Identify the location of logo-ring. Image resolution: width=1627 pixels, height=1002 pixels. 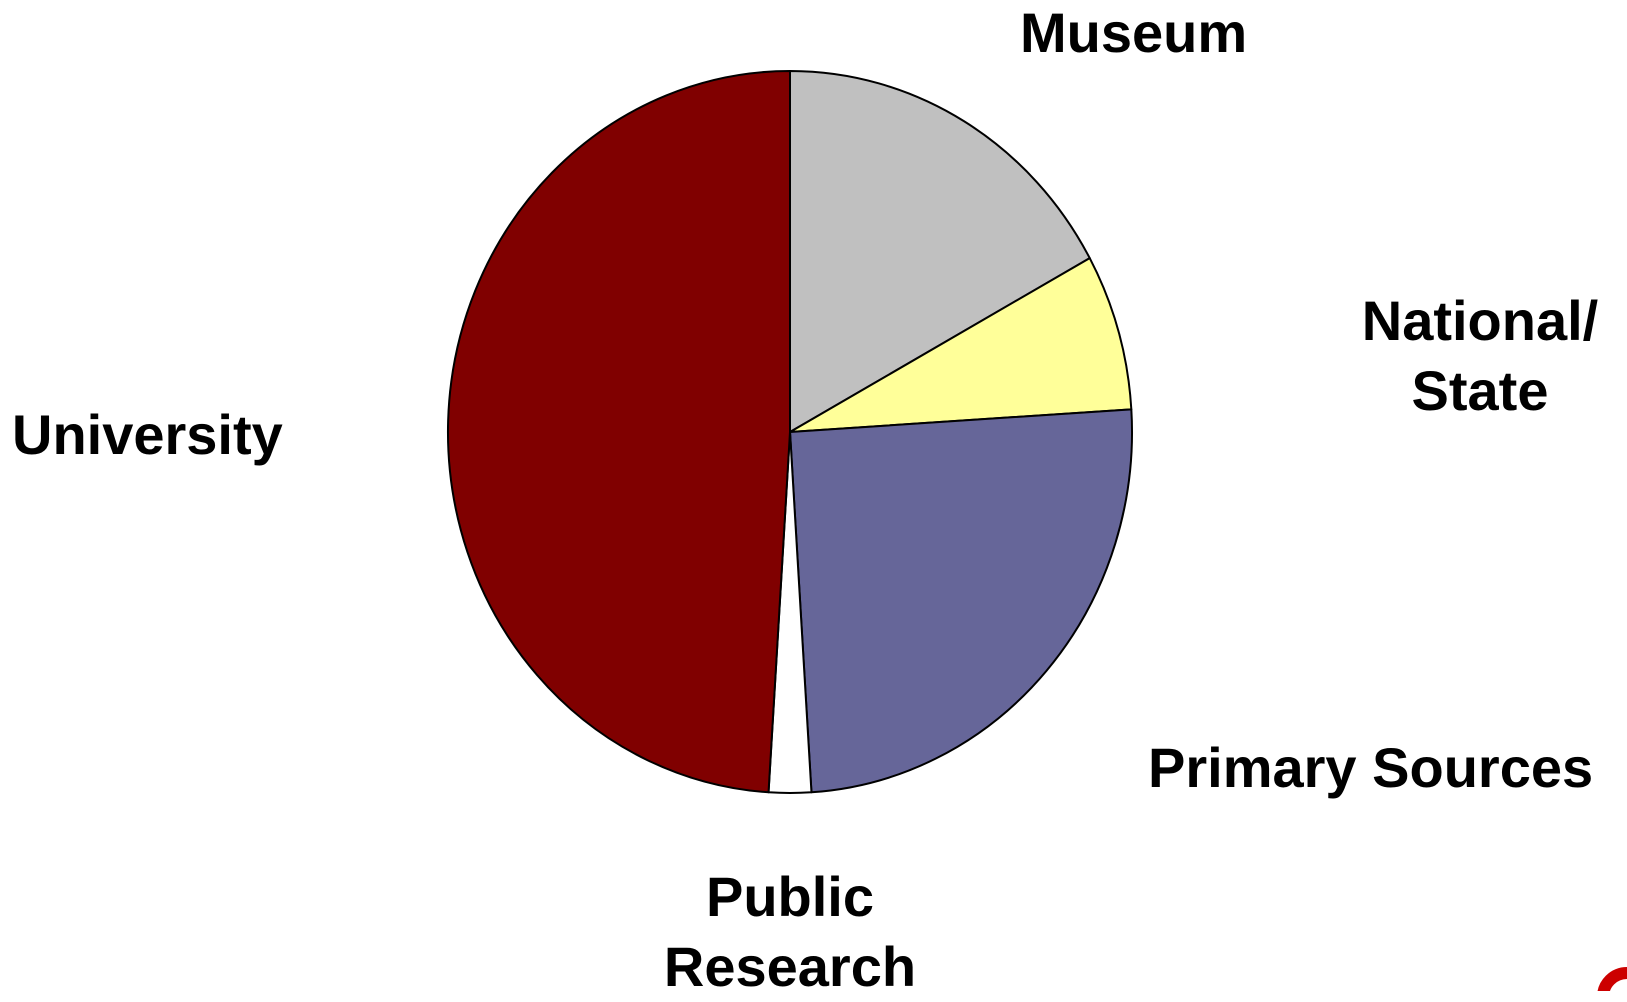
(1612, 979).